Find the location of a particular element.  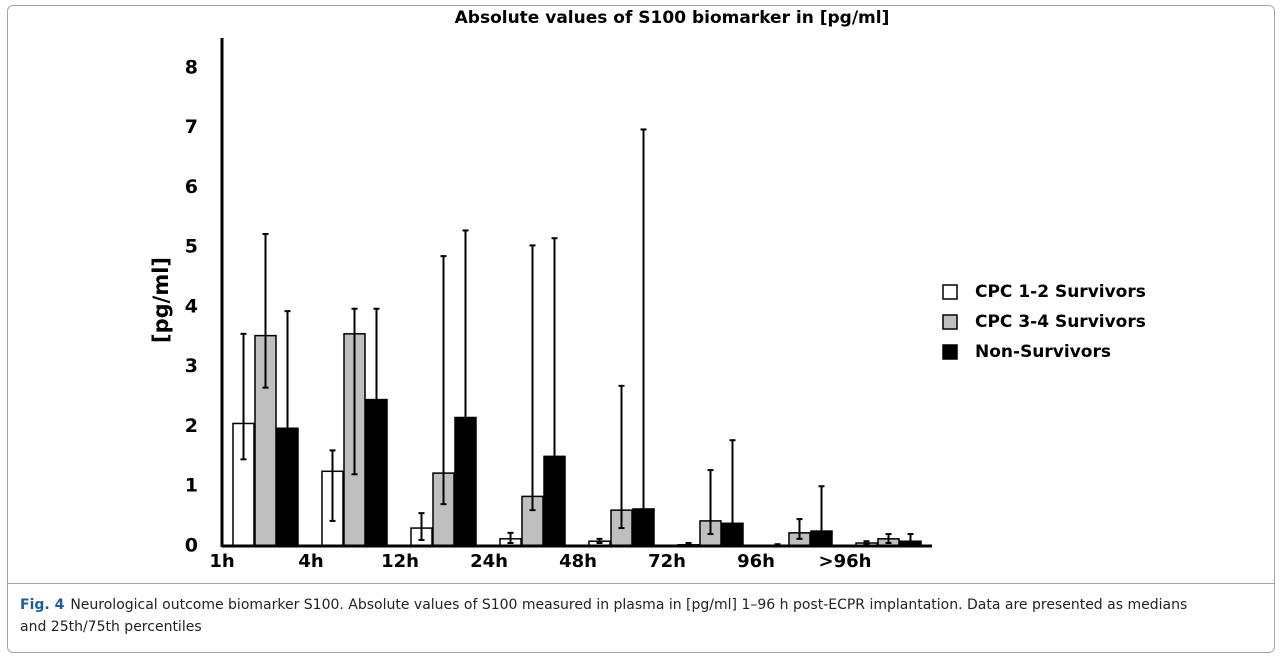

legend-label: CPC 1-2 Survivors is located at coordinates (1060, 292).